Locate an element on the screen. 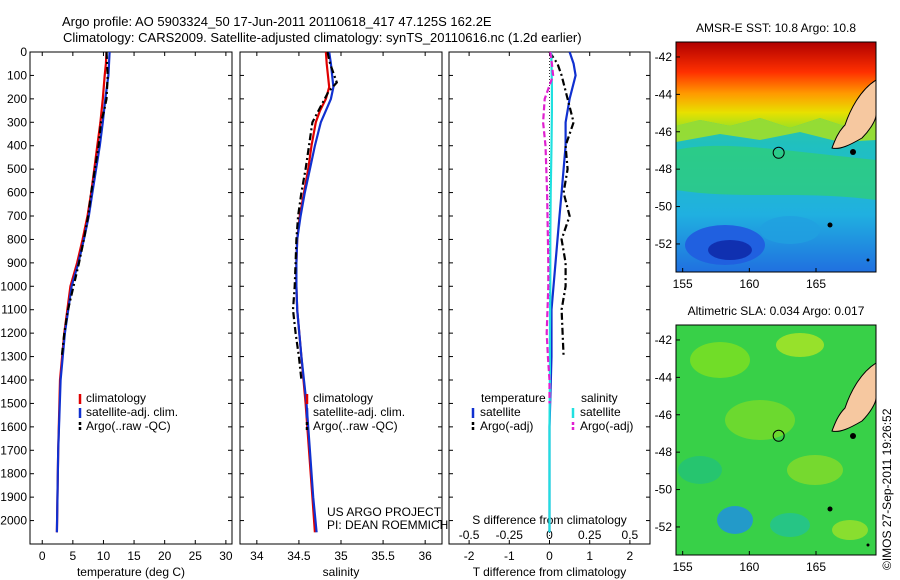  annotation-text: US ARGO PROJECT is located at coordinates (384, 512).